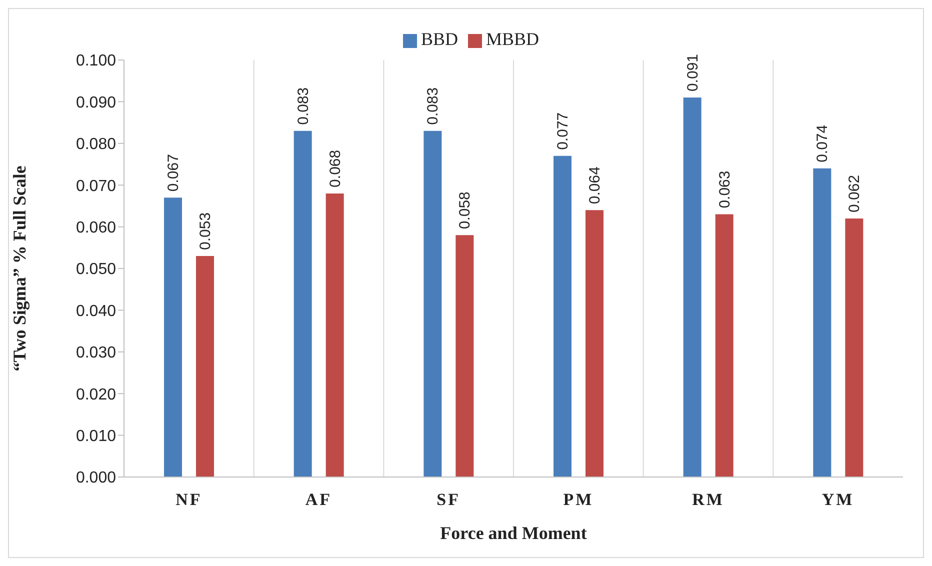  What do you see at coordinates (708, 500) in the screenshot?
I see `x-tick-label: RM` at bounding box center [708, 500].